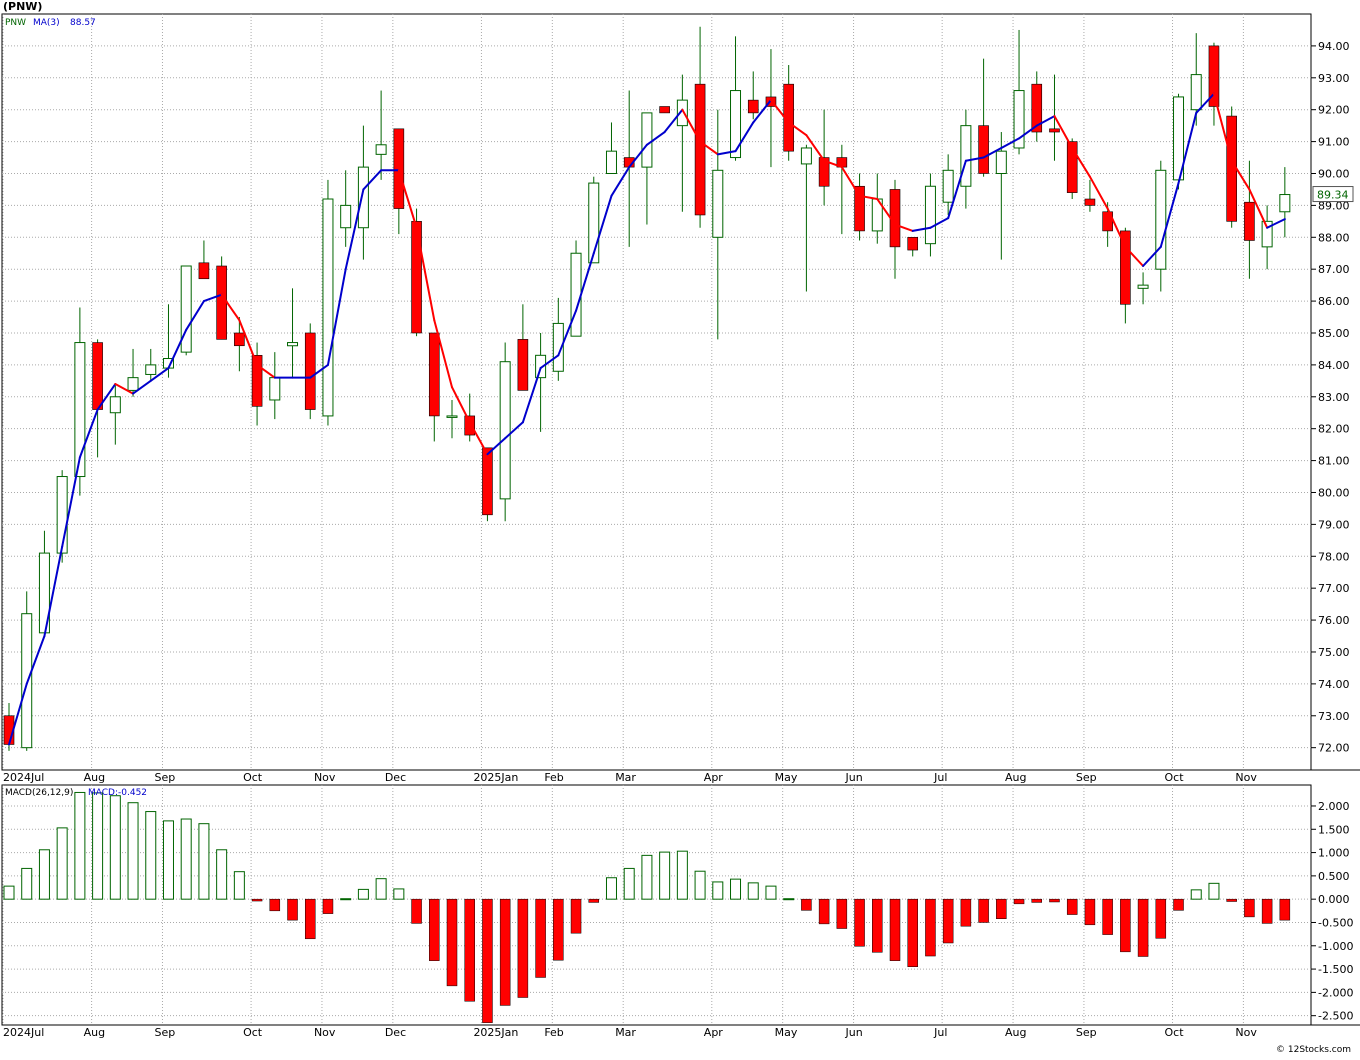 The height and width of the screenshot is (1060, 1360). What do you see at coordinates (854, 777) in the screenshot?
I see `price-x-label: Jun` at bounding box center [854, 777].